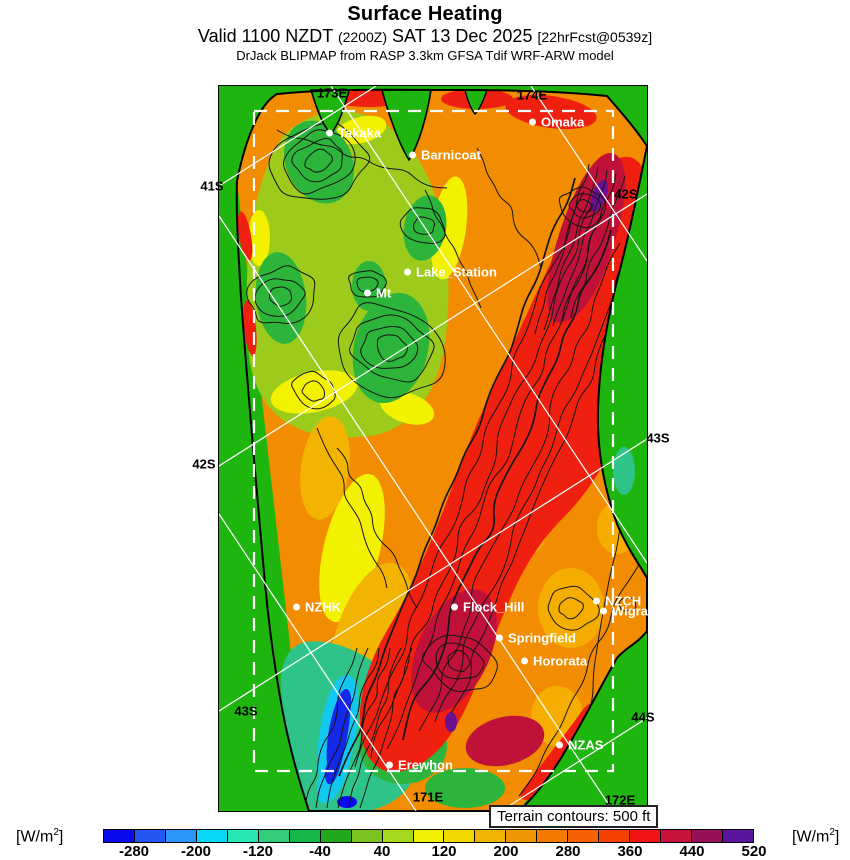  Describe the element at coordinates (692, 851) in the screenshot. I see `colorbar-tick: 440` at that location.